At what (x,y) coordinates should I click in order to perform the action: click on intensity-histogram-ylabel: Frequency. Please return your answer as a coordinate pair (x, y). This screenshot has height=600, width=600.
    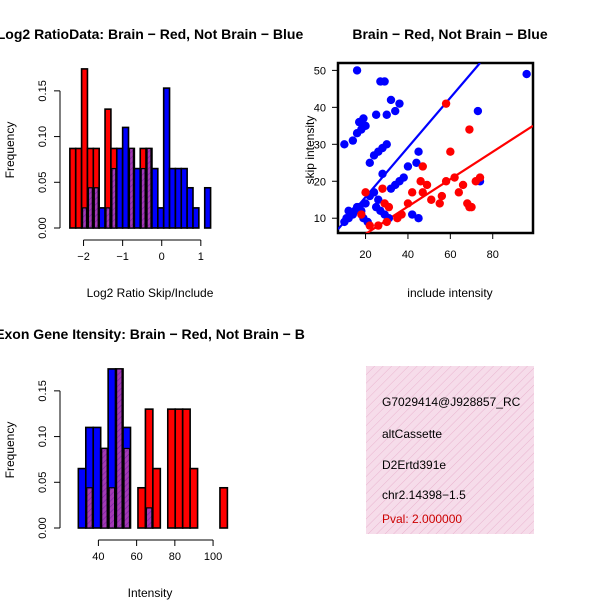
    Looking at the image, I should click on (10, 450).